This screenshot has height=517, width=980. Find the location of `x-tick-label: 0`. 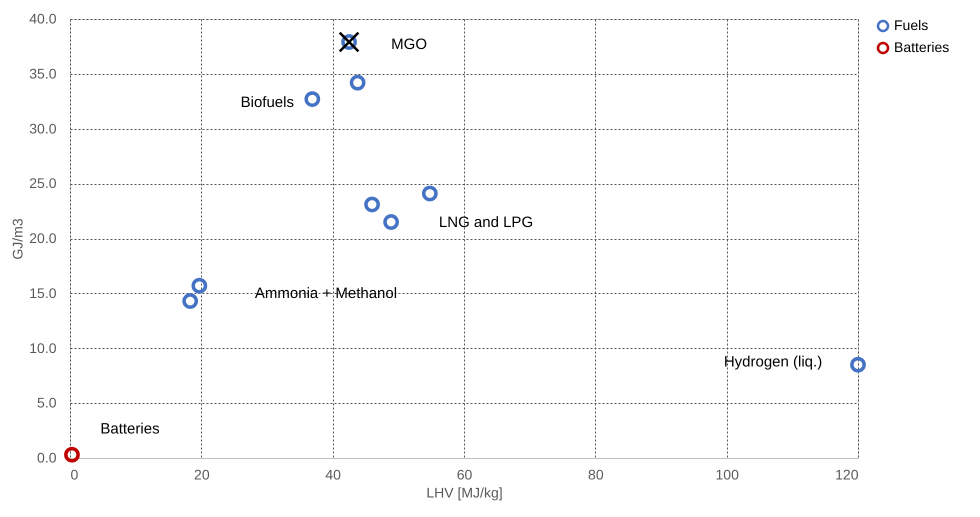

x-tick-label: 0 is located at coordinates (74, 474).